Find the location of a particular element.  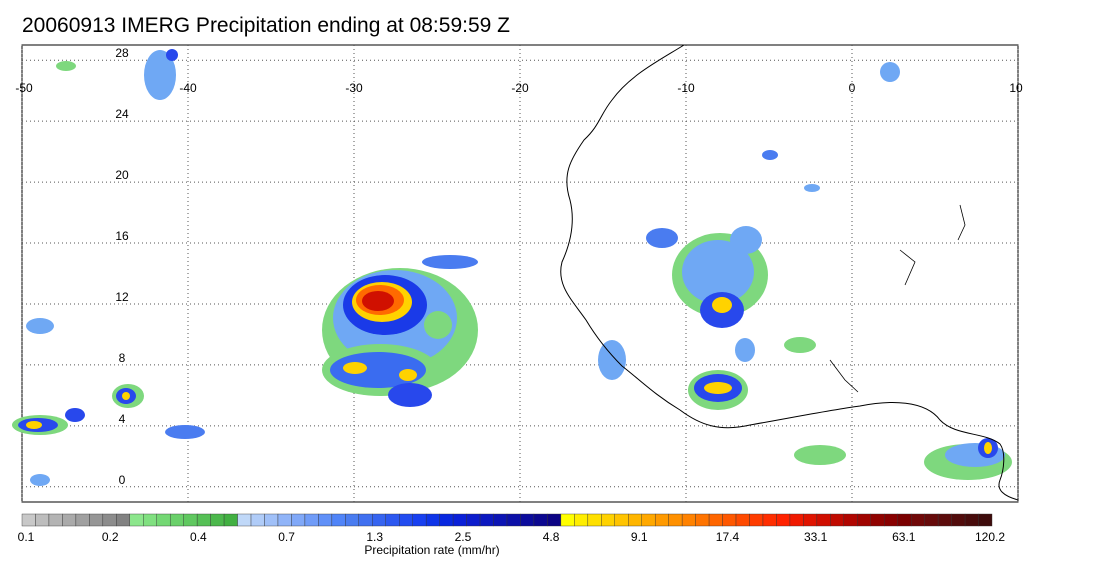

lat-label: 28 is located at coordinates (122, 53).